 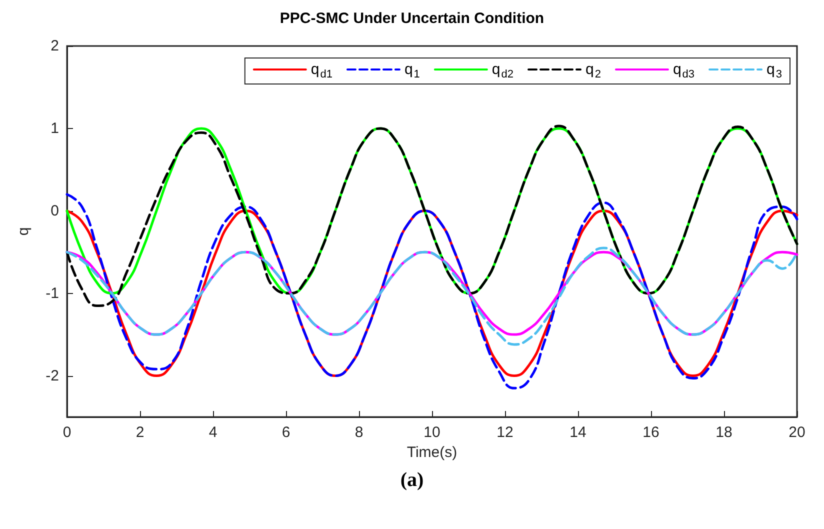 I want to click on x-tick-label: 0, so click(x=67, y=432).